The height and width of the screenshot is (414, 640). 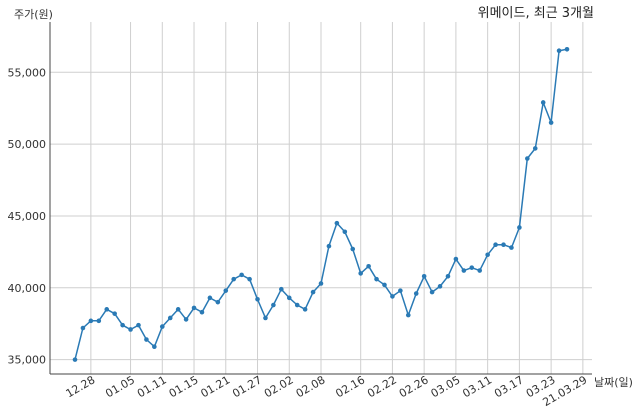 I want to click on y-tick-label: 55,000, so click(x=27, y=72).